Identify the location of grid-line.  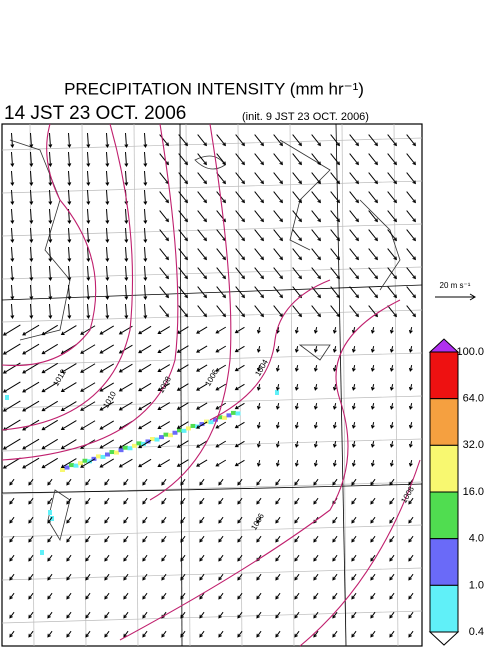
(212, 445).